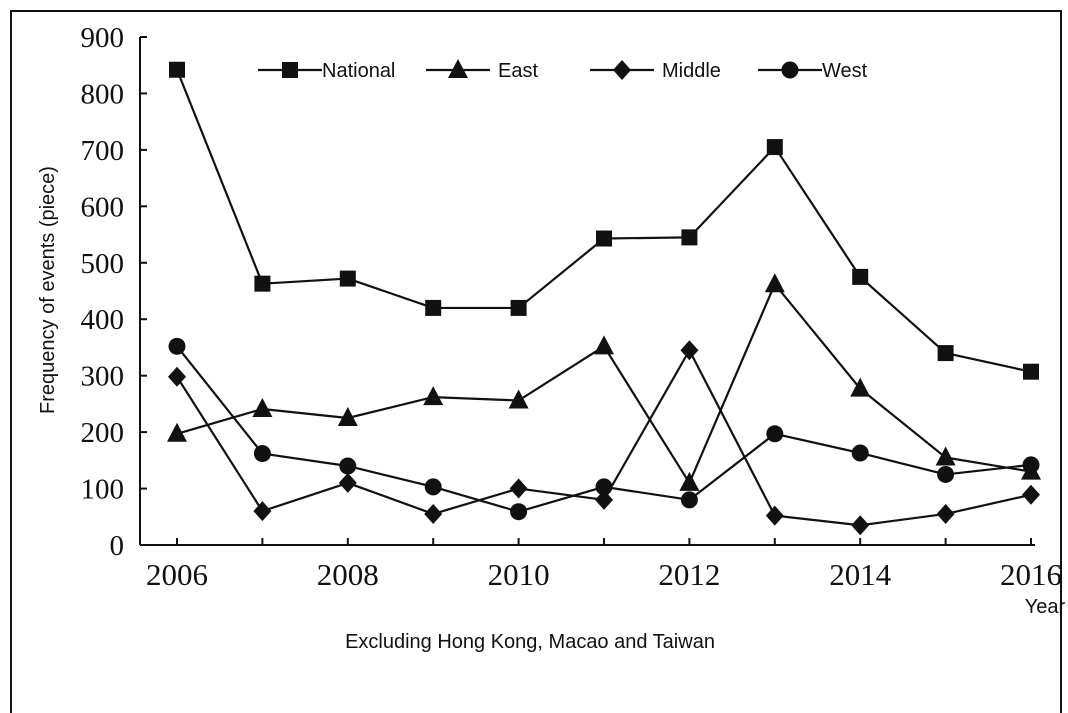 The width and height of the screenshot is (1068, 713). Describe the element at coordinates (691, 71) in the screenshot. I see `legend-label-middle: Middle` at that location.